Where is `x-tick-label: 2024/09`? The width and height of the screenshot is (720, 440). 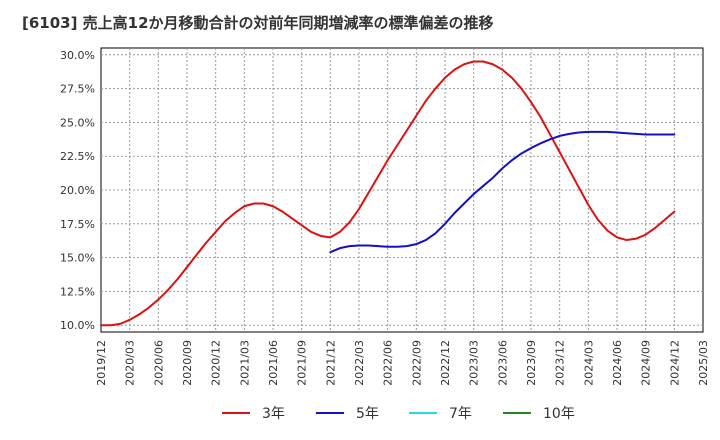 x-tick-label: 2024/09 is located at coordinates (646, 363).